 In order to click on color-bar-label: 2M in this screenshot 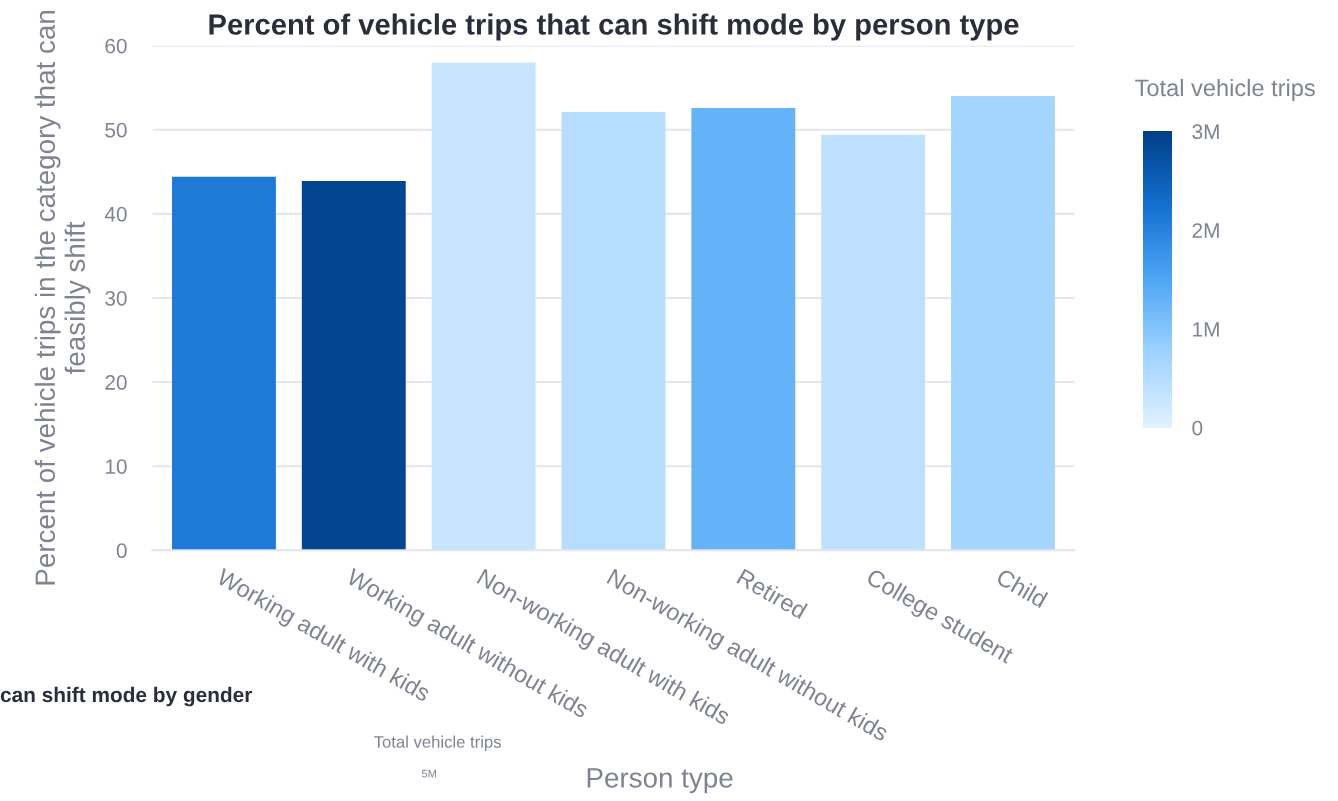, I will do `click(1205, 230)`.